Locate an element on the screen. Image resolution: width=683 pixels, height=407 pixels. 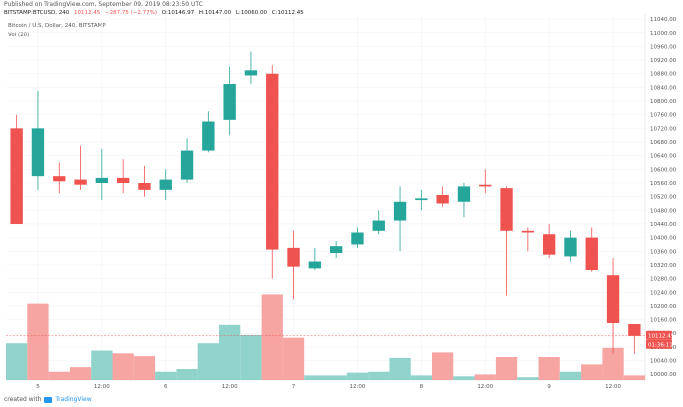
y-tick-label: 10560.00 is located at coordinates (663, 184).